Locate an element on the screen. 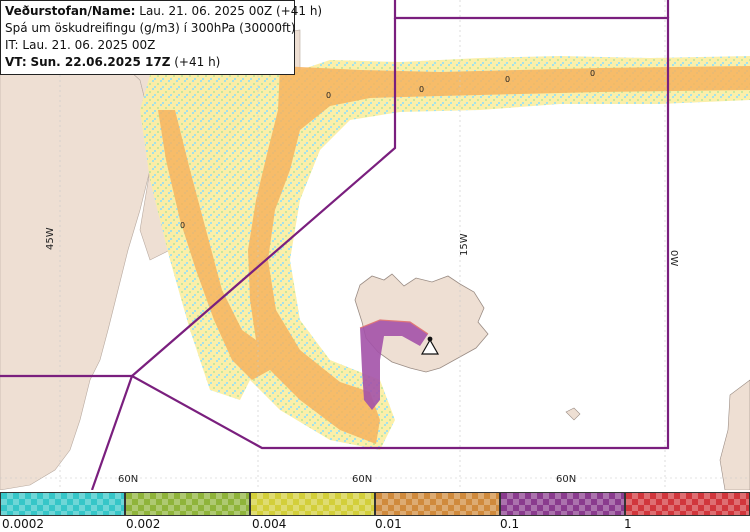  scandinavia-coast is located at coordinates (734, 434).